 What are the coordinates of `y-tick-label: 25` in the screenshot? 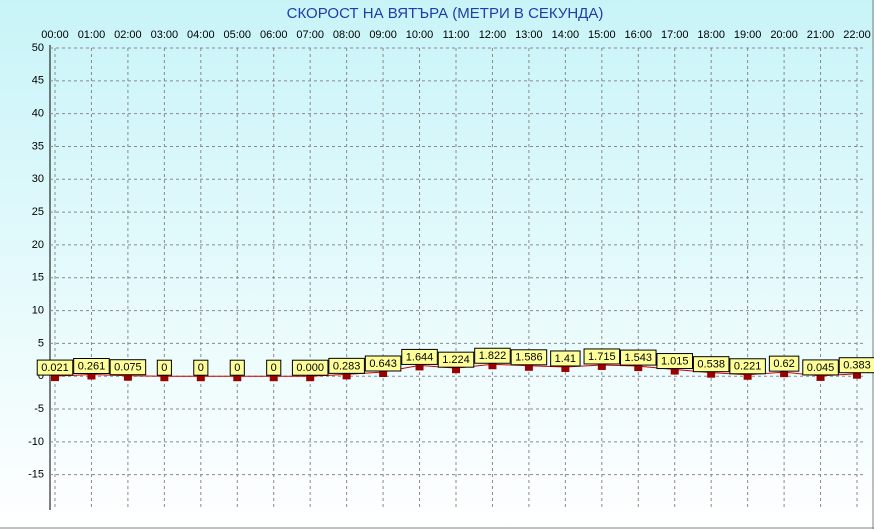 It's located at (38, 212).